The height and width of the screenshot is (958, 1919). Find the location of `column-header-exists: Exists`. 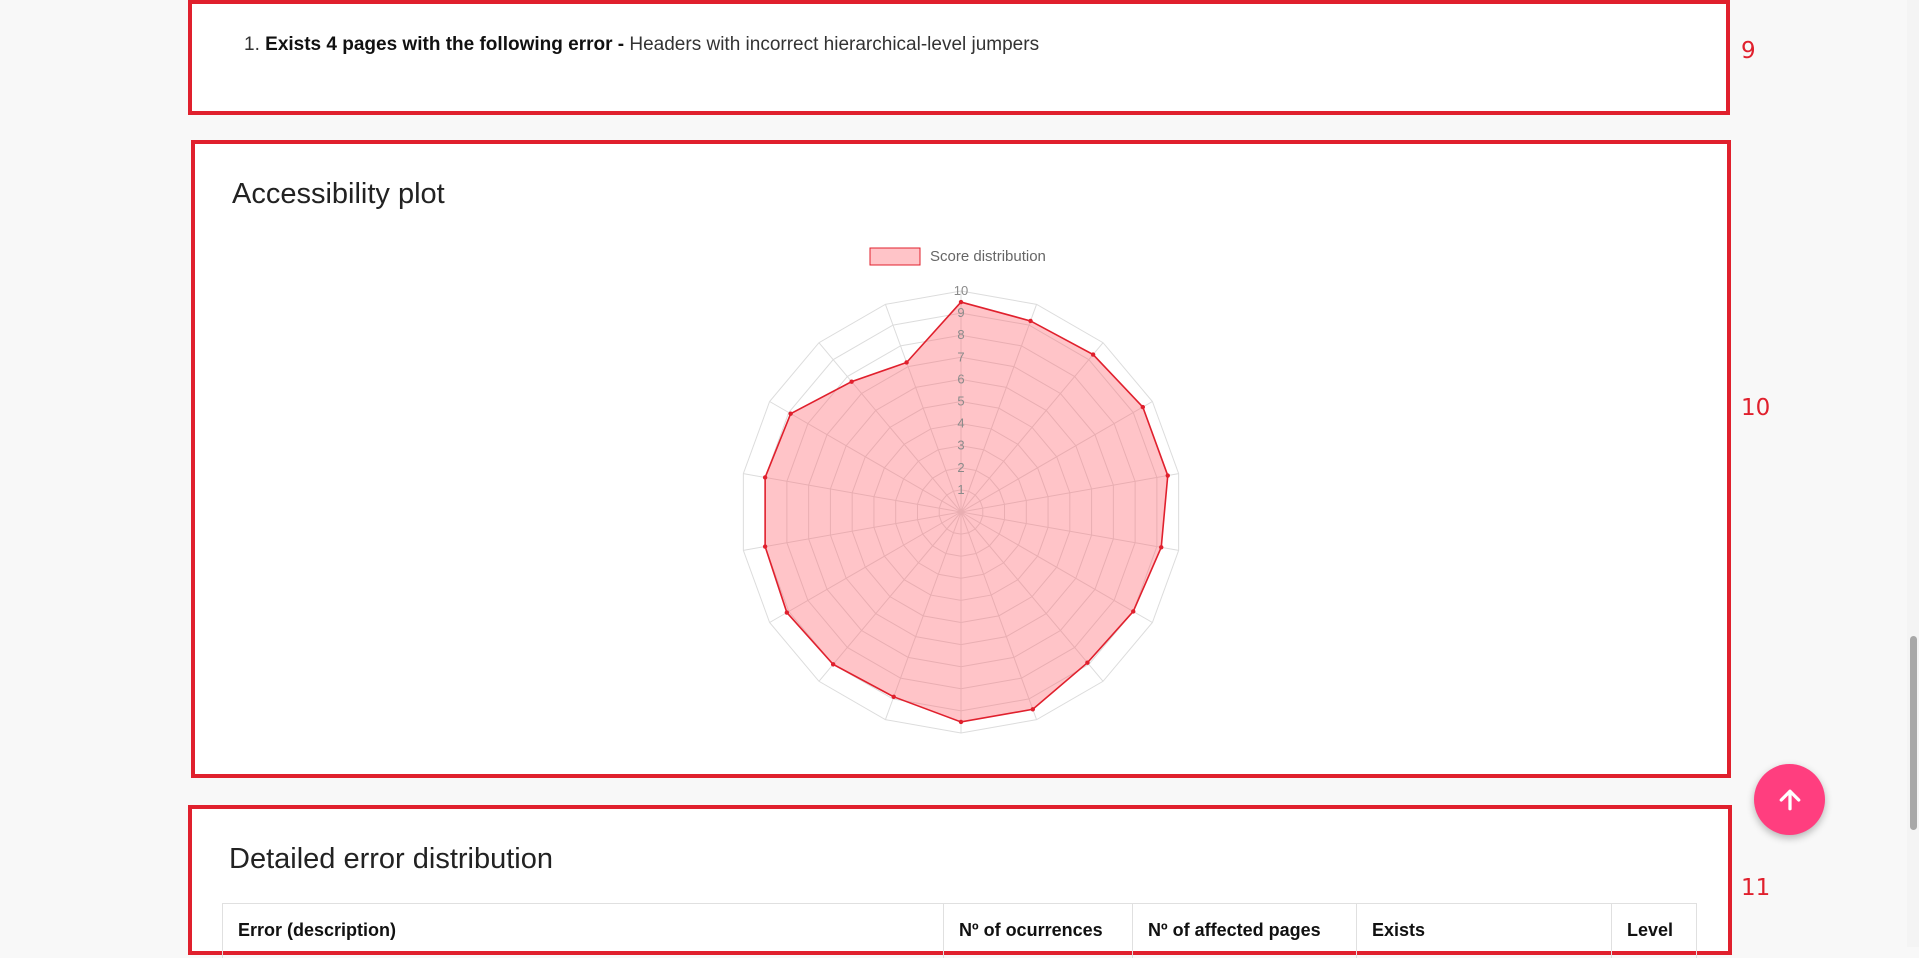

column-header-exists: Exists is located at coordinates (1484, 930).